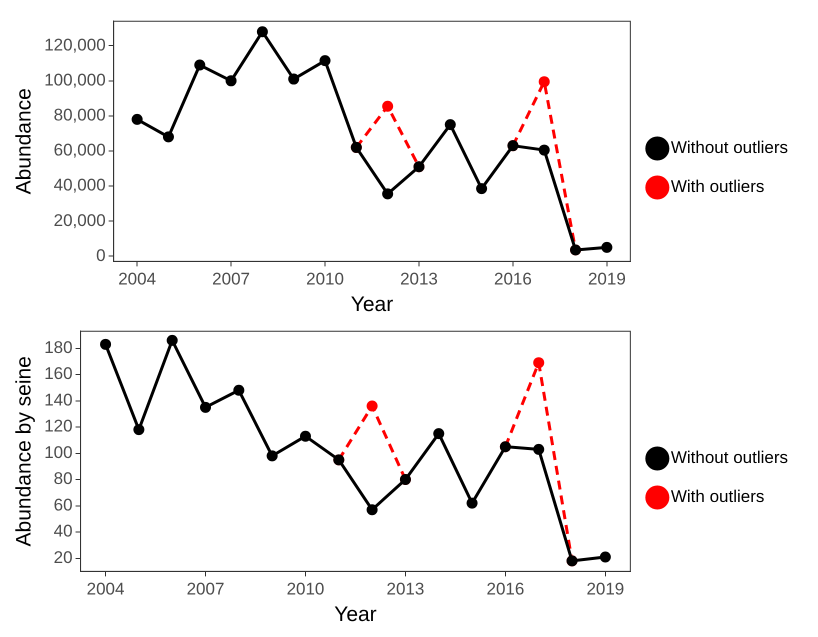  I want to click on y-tick-label: 100,000, so click(75, 80).